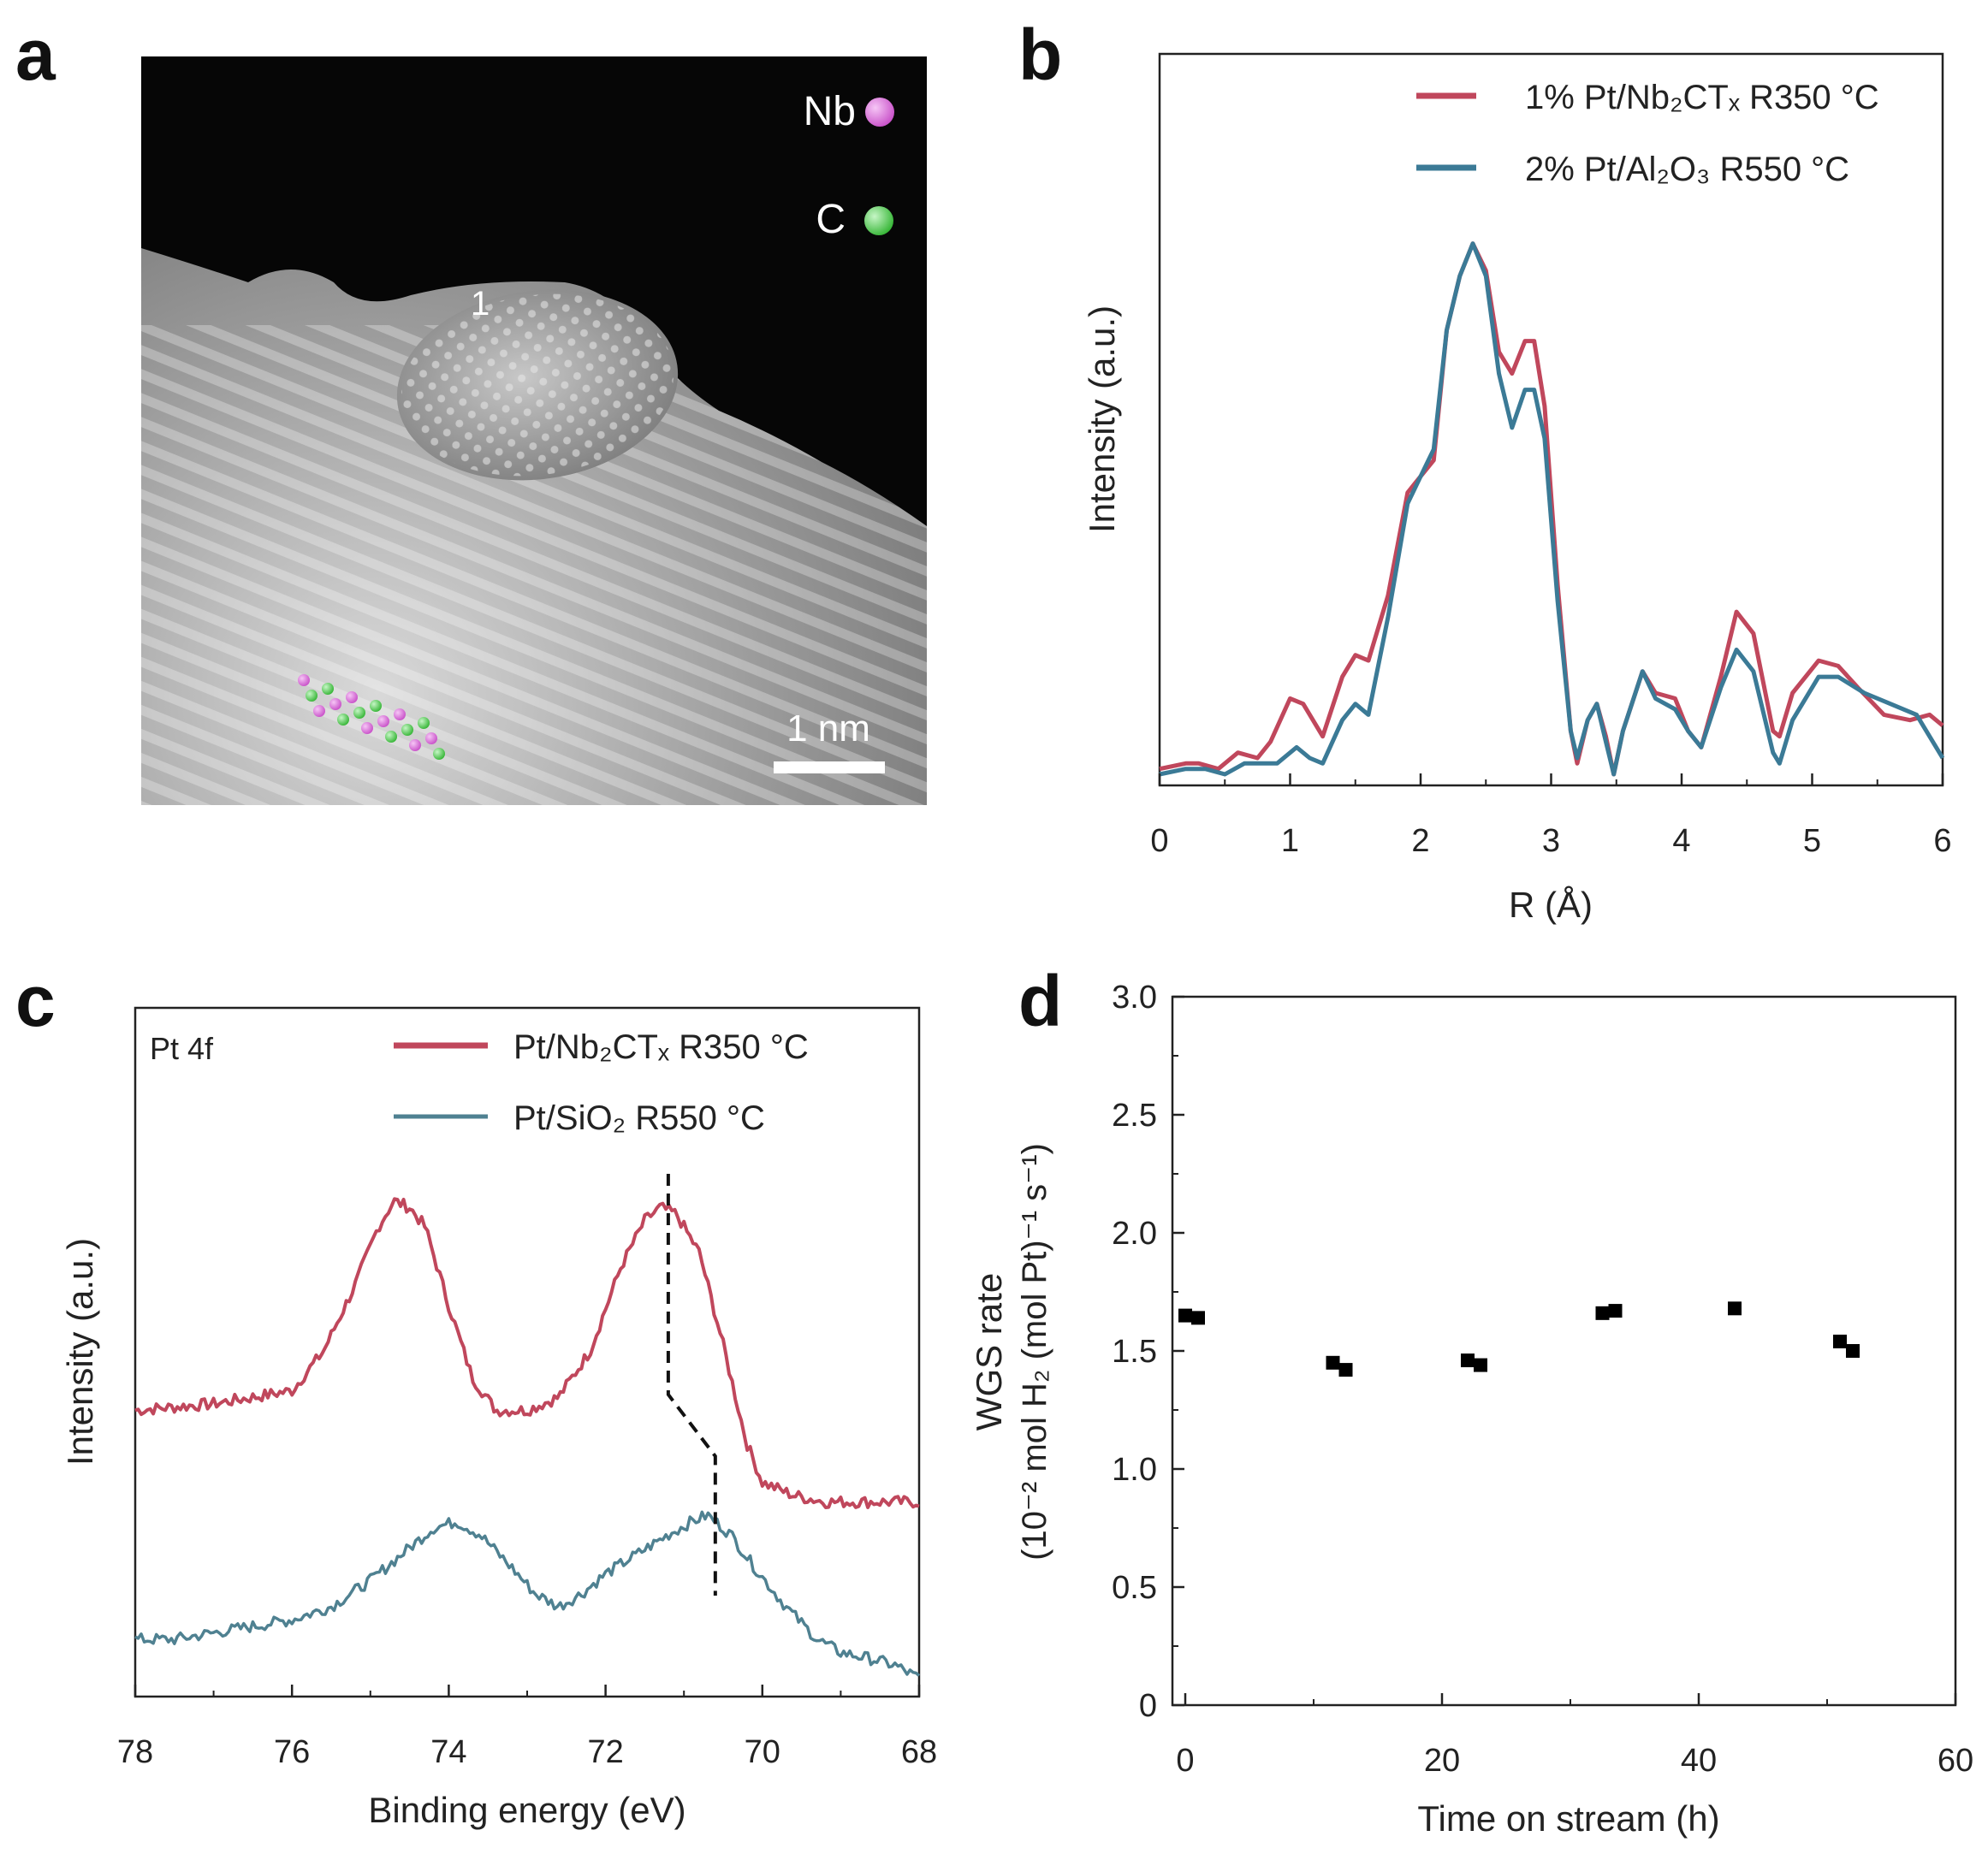  I want to click on chart-c-legend-label-1: Pt/Nb₂CTₓ R350 °C, so click(661, 1047).